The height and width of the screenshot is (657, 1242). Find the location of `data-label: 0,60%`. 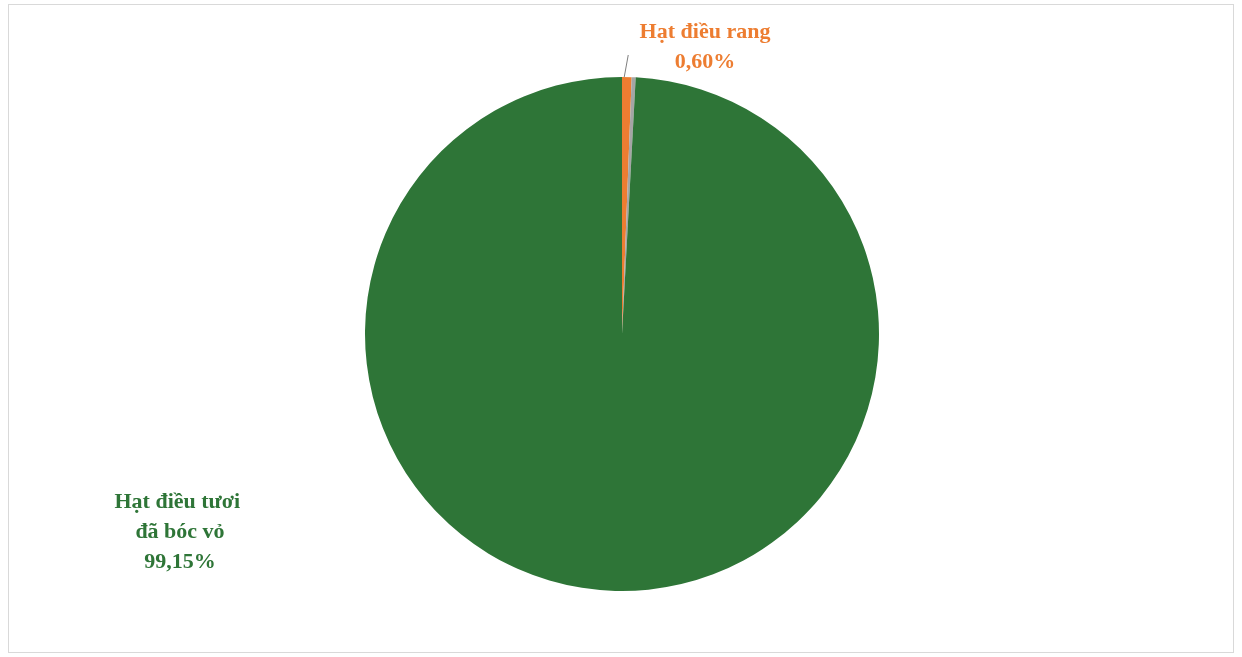

data-label: 0,60% is located at coordinates (705, 60).